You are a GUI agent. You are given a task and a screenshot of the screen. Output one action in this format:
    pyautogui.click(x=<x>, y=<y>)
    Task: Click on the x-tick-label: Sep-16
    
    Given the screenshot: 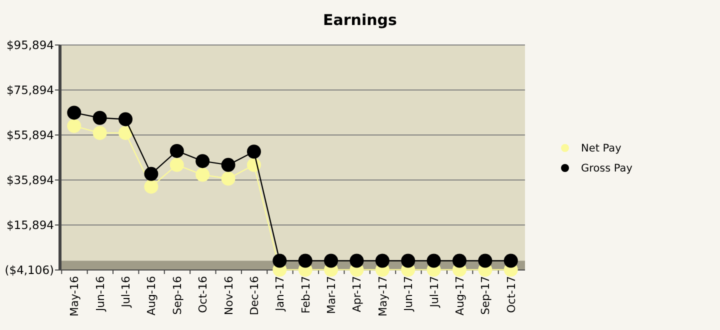 What is the action you would take?
    pyautogui.click(x=177, y=295)
    